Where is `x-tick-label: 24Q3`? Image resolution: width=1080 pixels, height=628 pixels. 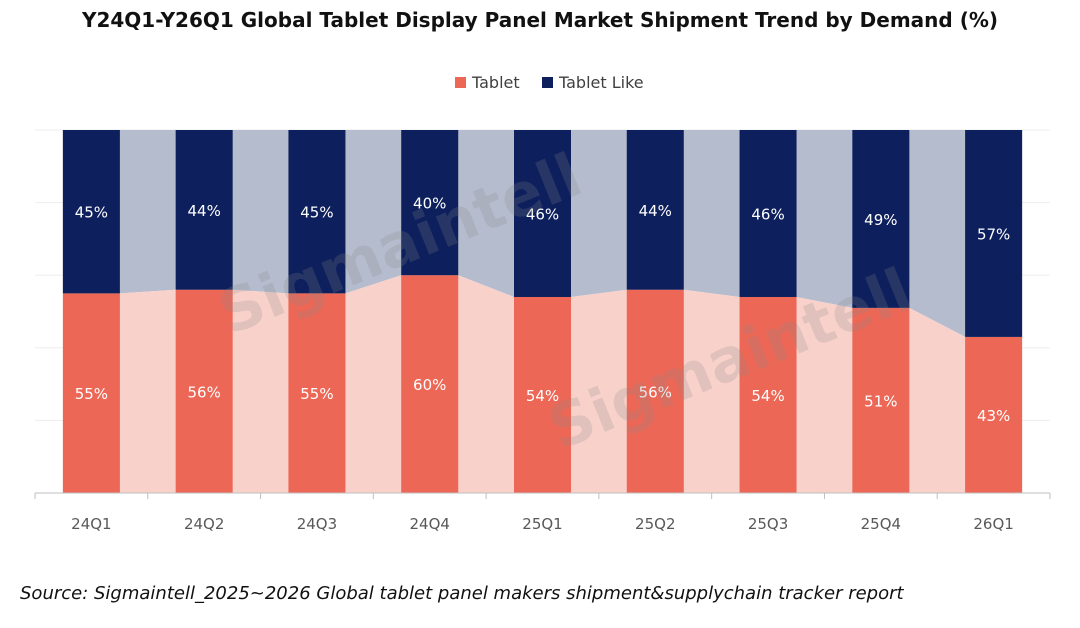
x-tick-label: 24Q3 is located at coordinates (317, 524).